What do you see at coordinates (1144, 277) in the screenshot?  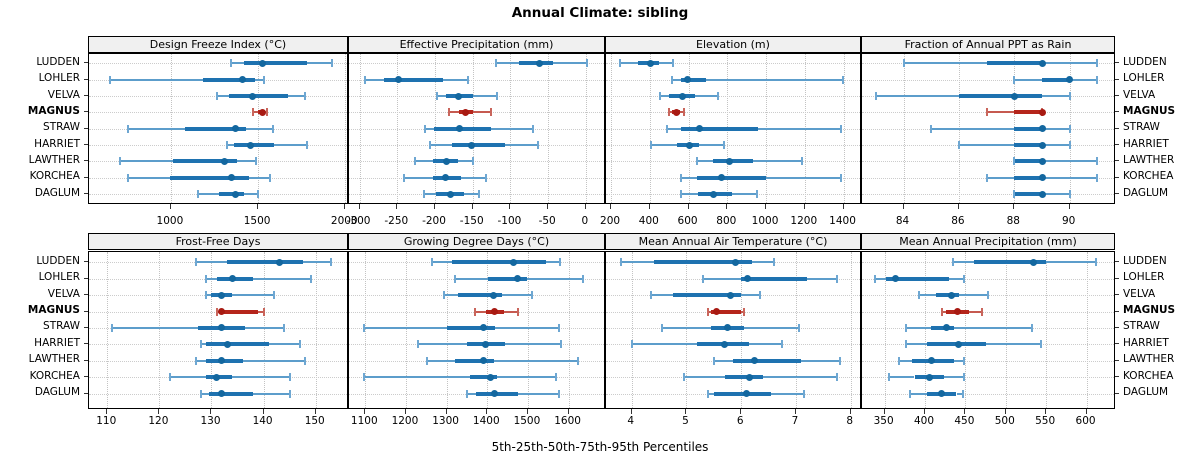 I see `site-label-right: LOHLER` at bounding box center [1144, 277].